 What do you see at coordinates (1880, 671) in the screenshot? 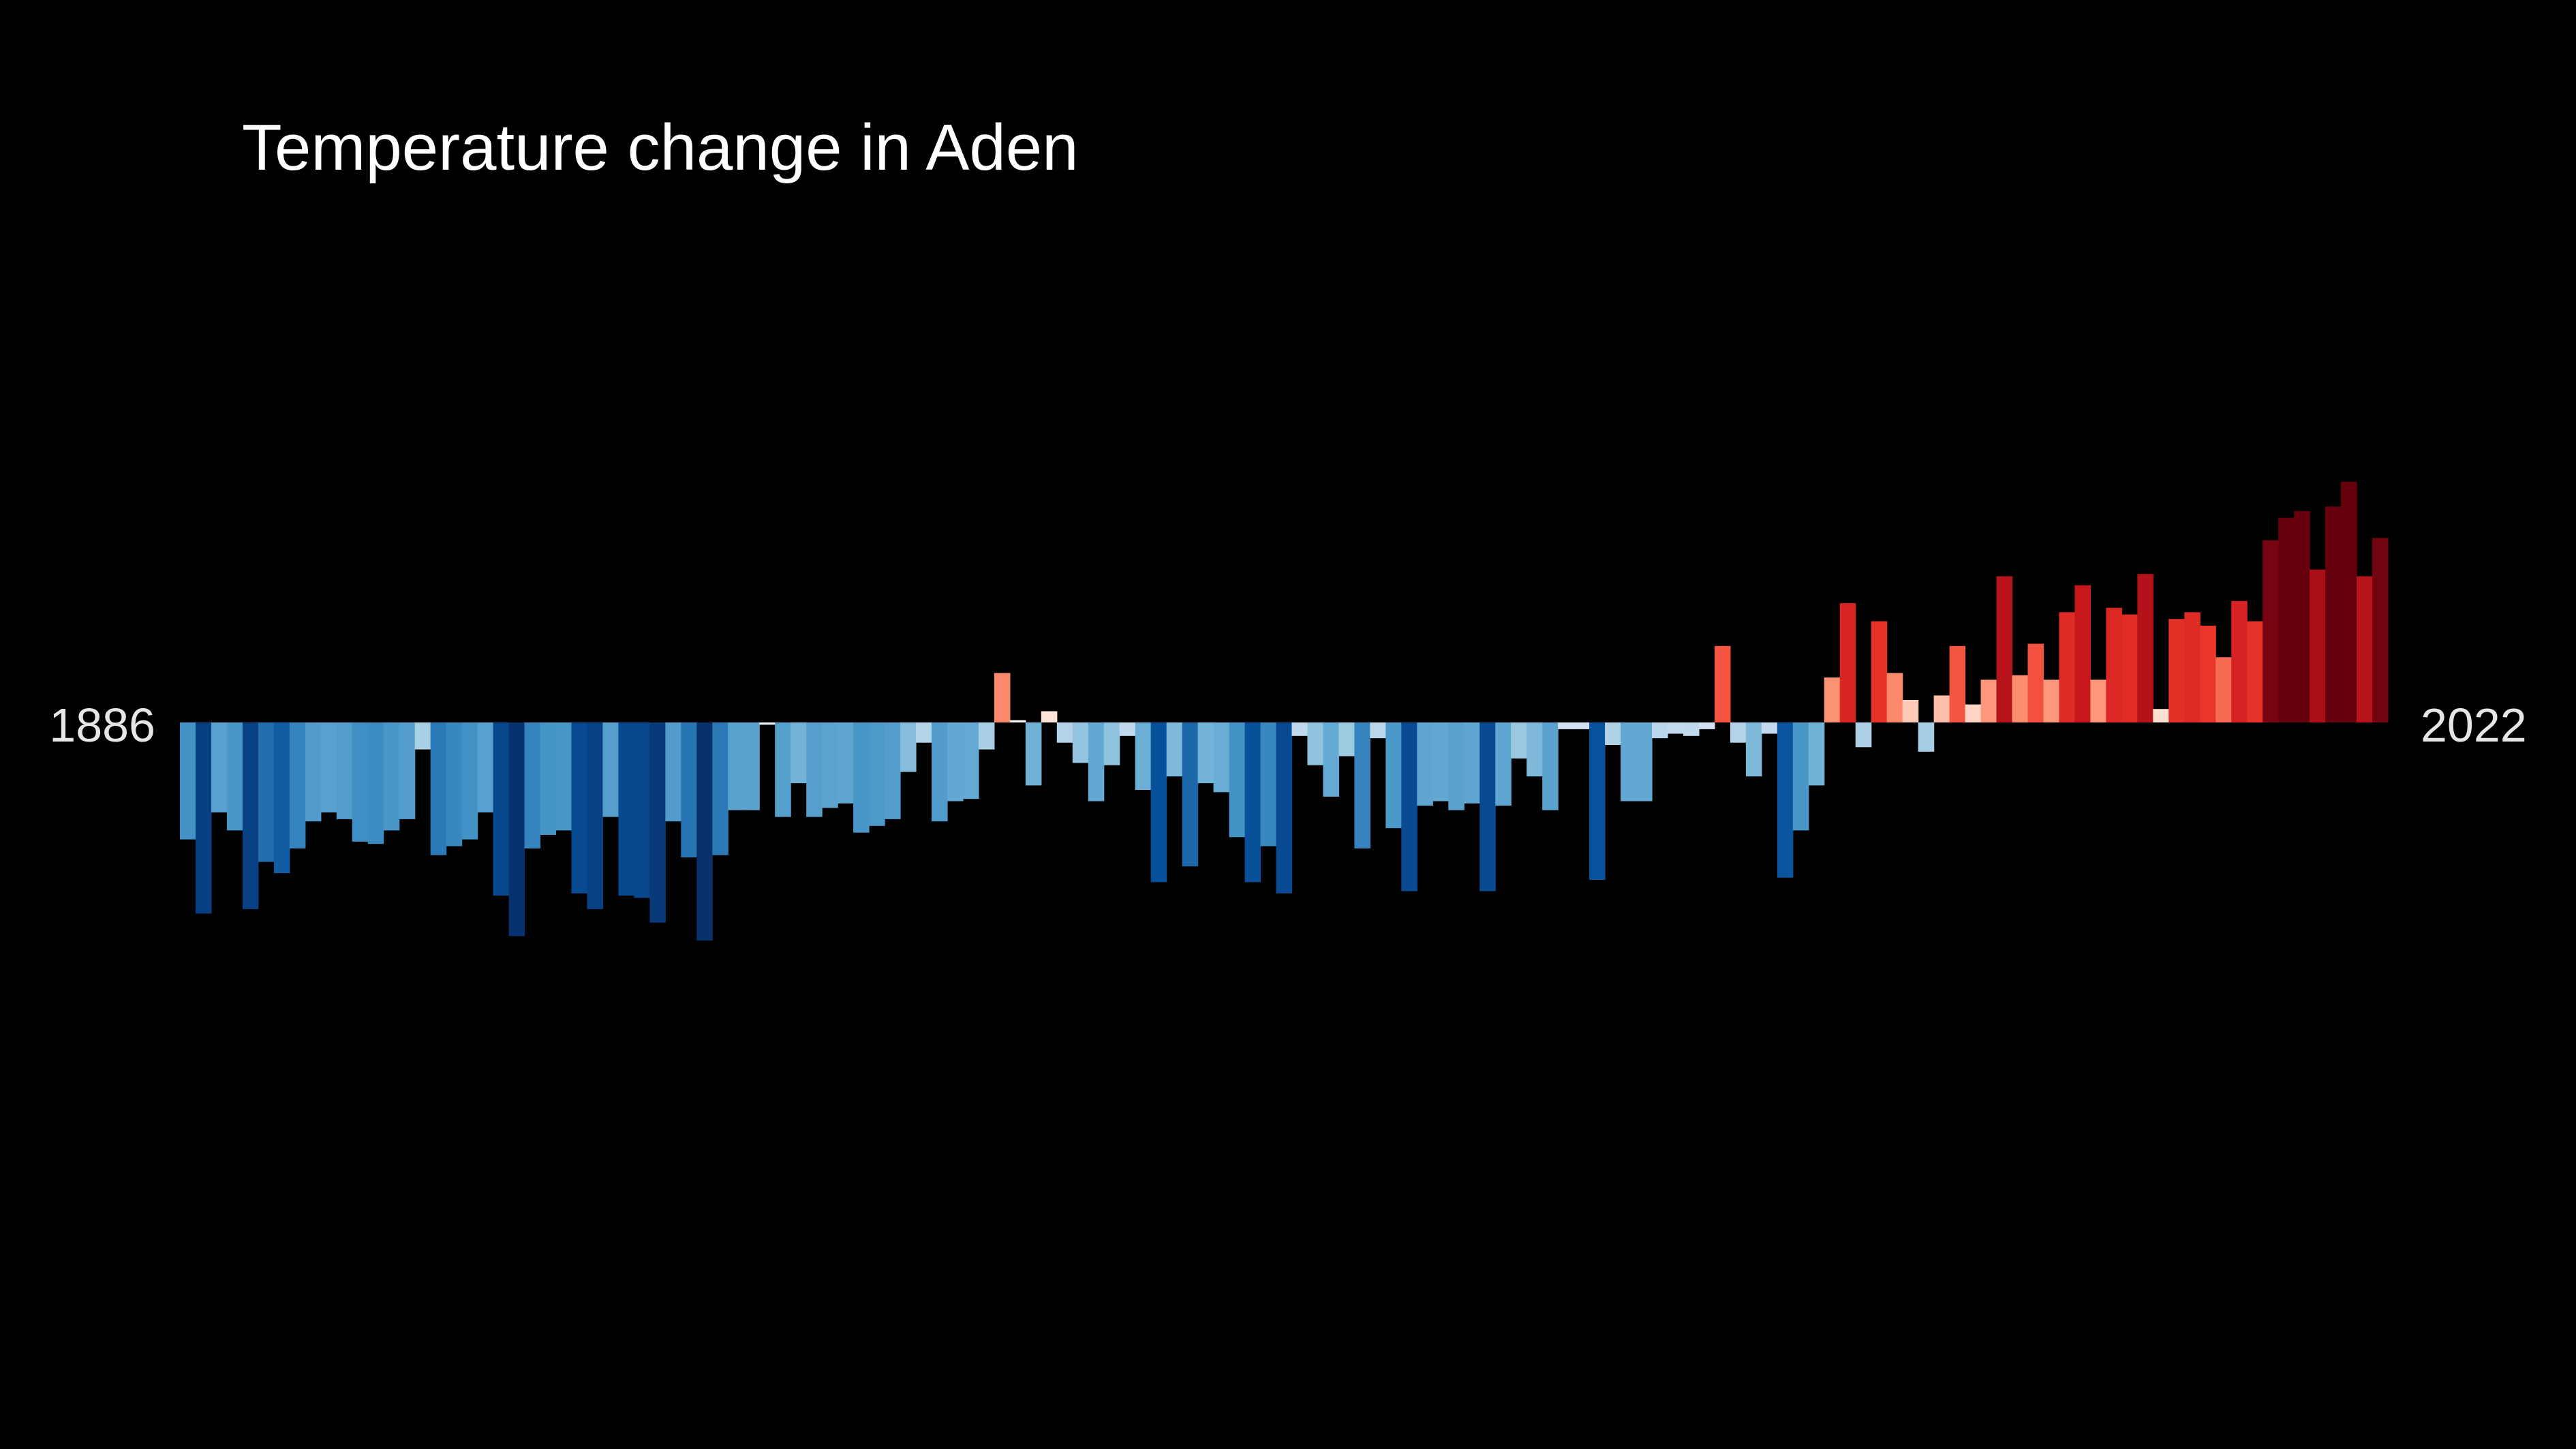
I see `bar-1994` at bounding box center [1880, 671].